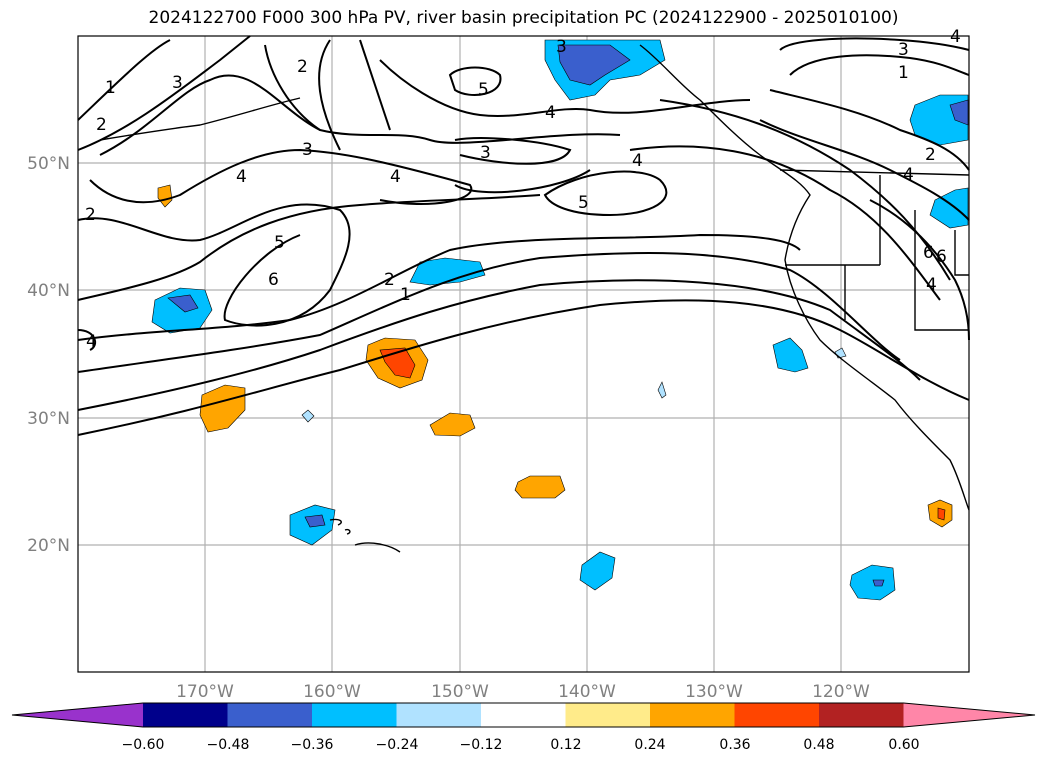 The image size is (1047, 765). Describe the element at coordinates (818, 745) in the screenshot. I see `colorbar-tick-label: 0.48` at that location.